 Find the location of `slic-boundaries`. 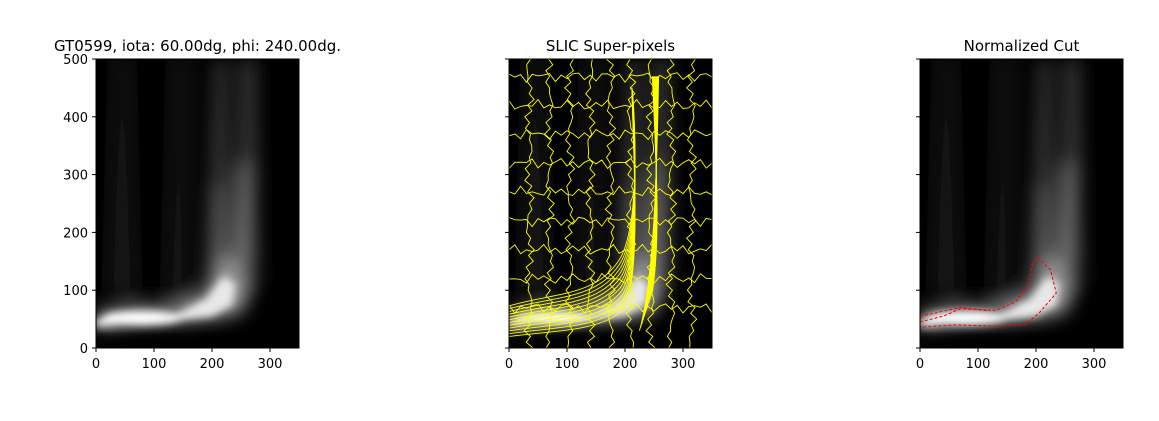

slic-boundaries is located at coordinates (610, 203).